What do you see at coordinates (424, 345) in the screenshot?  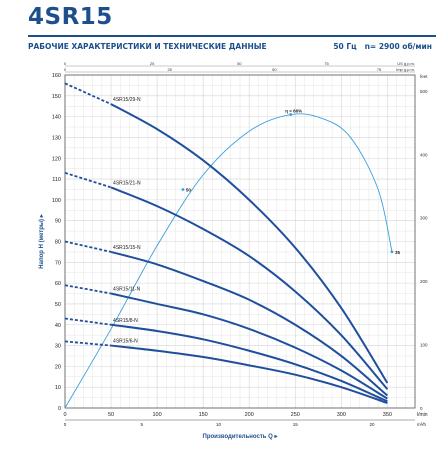 I see `feet-tick-label: 100` at bounding box center [424, 345].